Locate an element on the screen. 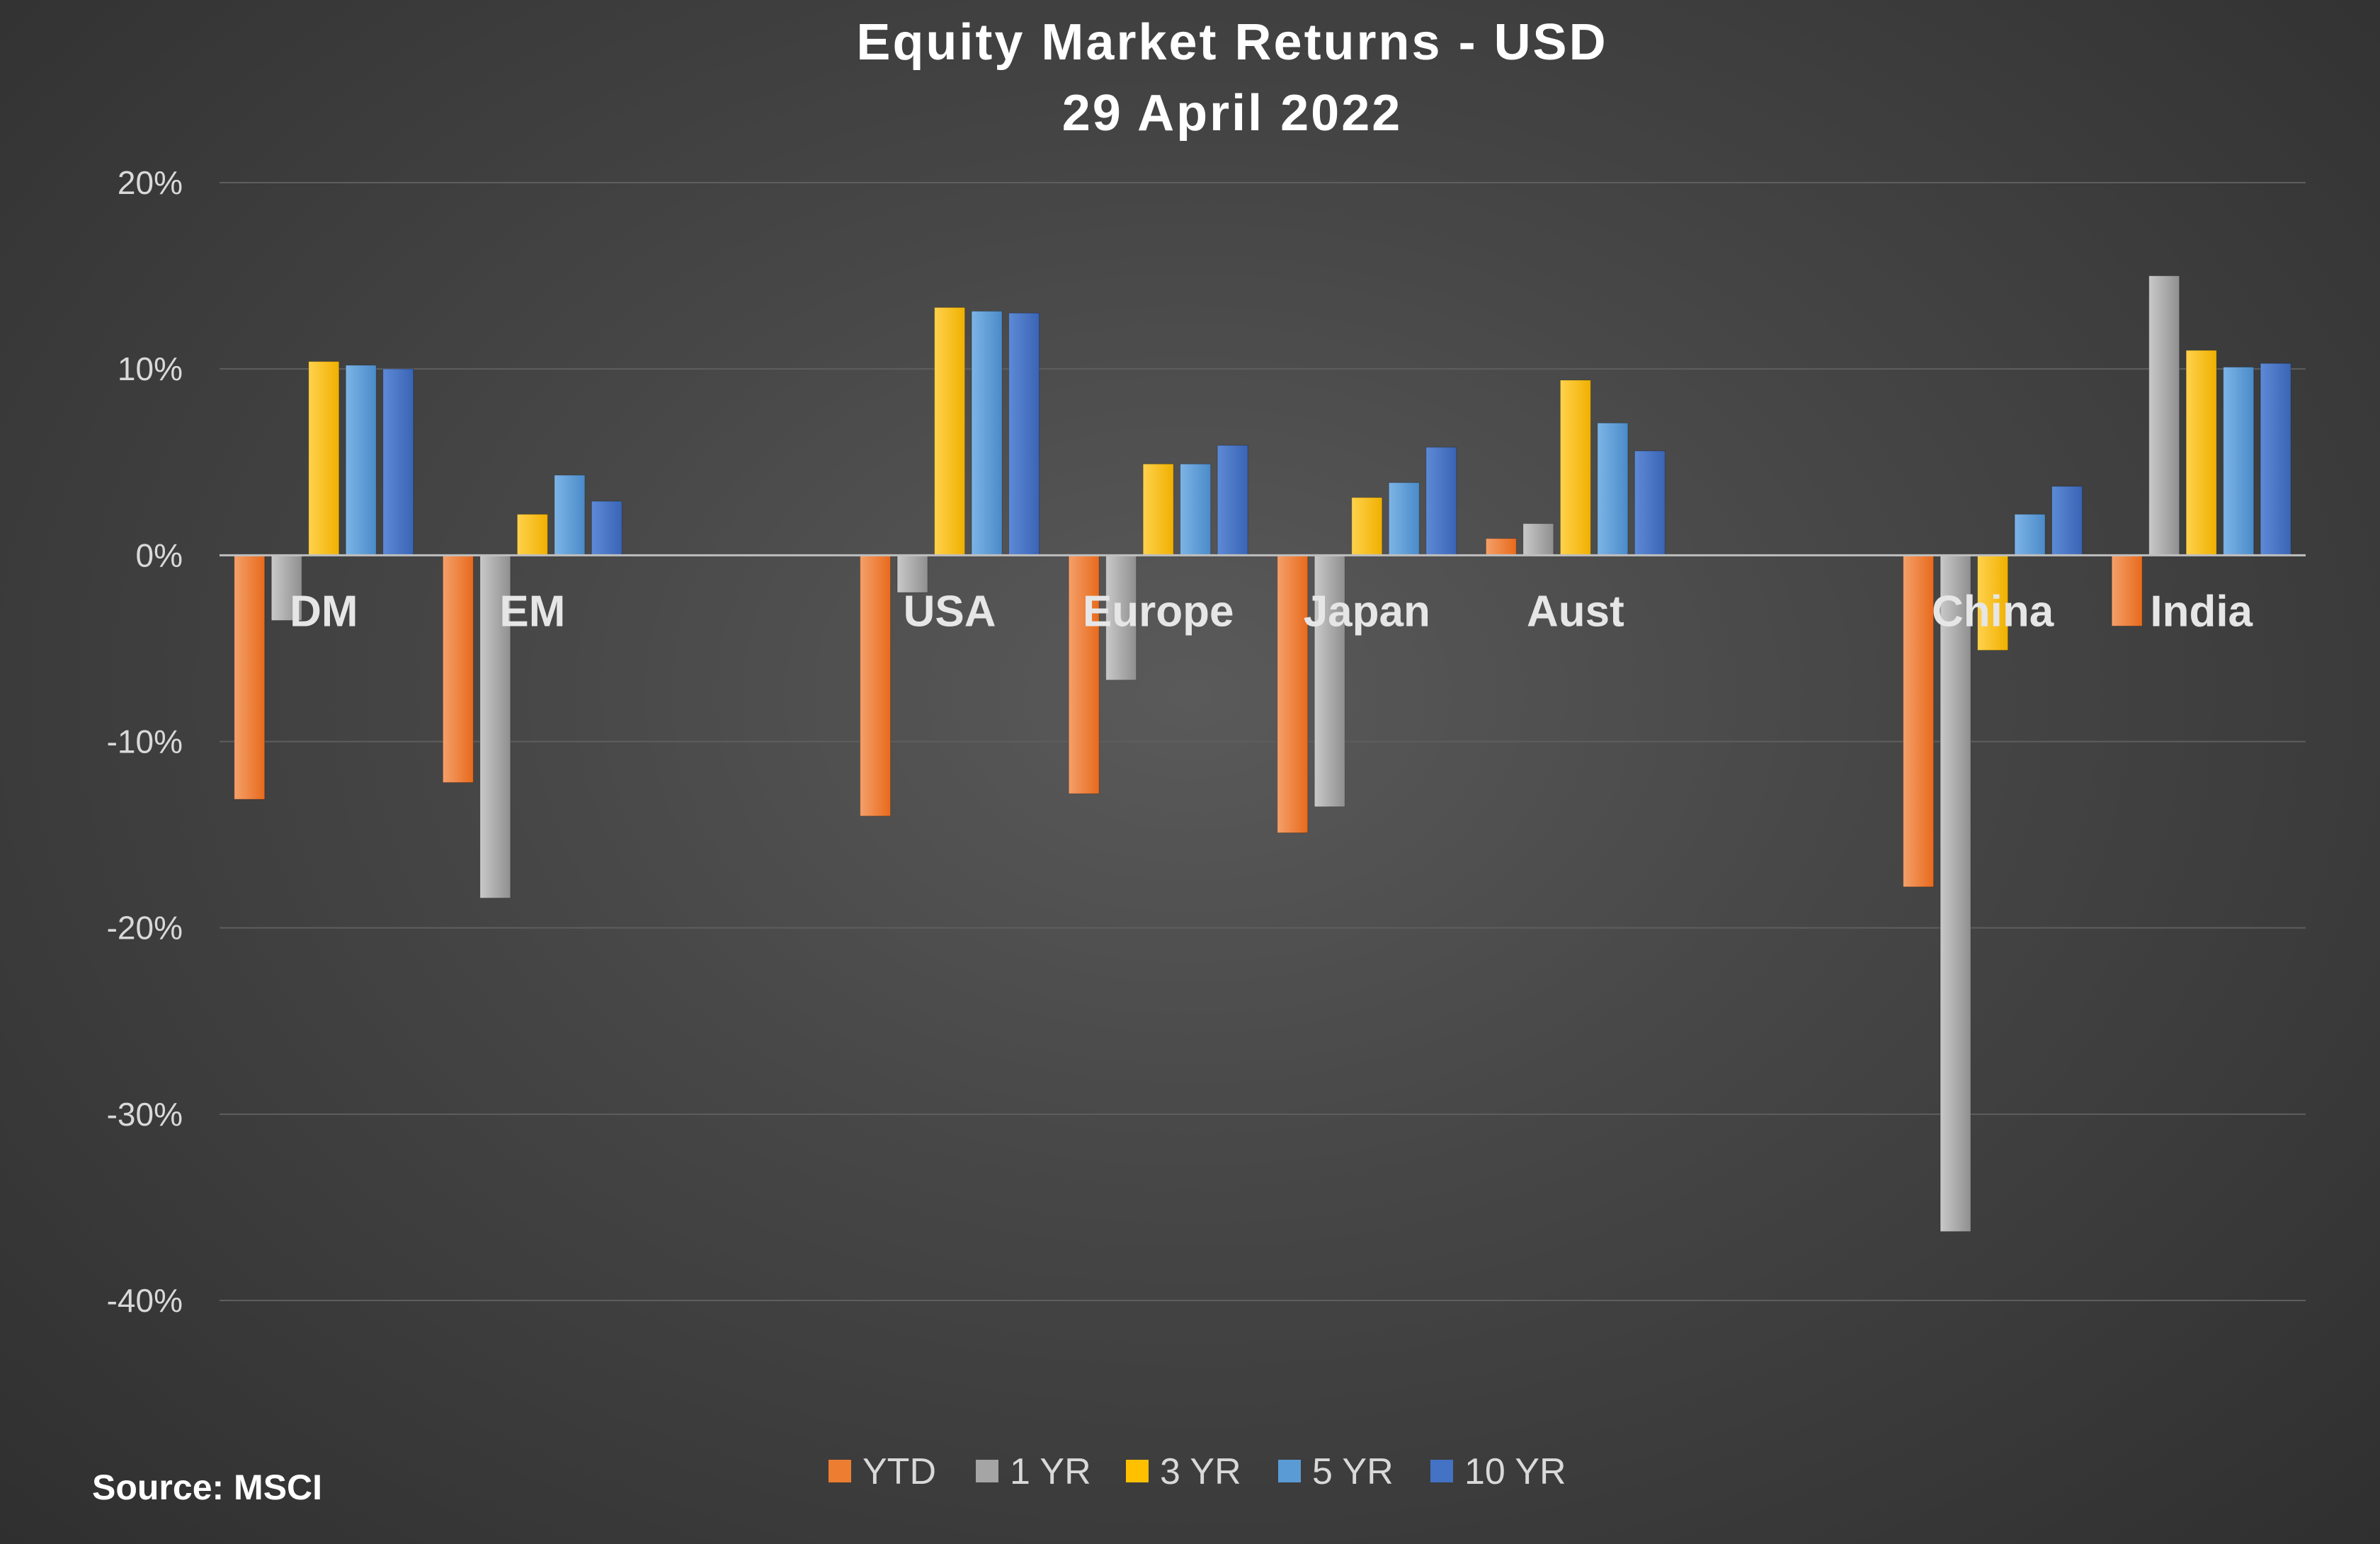 Image resolution: width=2380 pixels, height=1544 pixels. legend-item: 3 YR is located at coordinates (1183, 1471).